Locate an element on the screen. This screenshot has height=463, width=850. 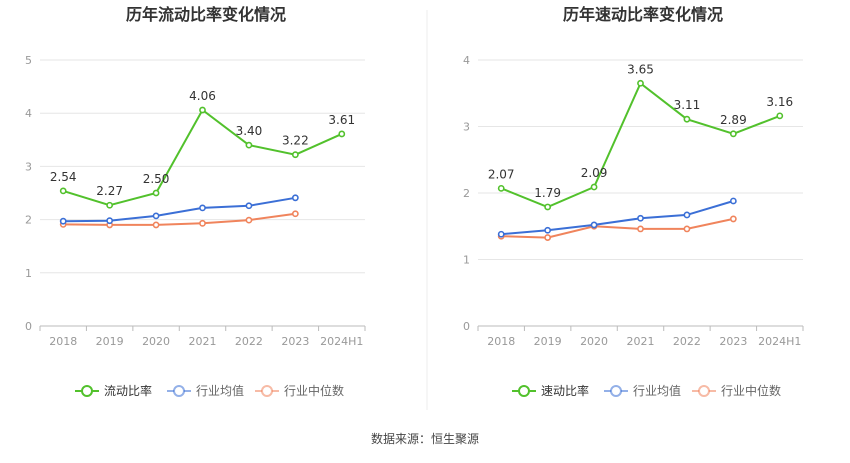
data-label: 2.54 is located at coordinates (63, 177).